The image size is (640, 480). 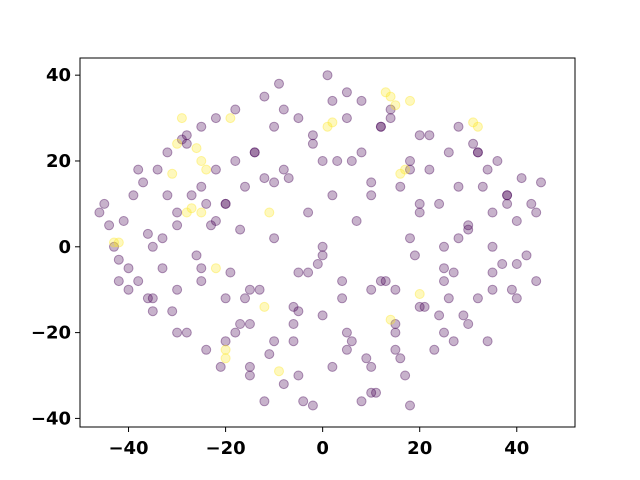 What do you see at coordinates (516, 448) in the screenshot?
I see `x-tick-label: 40` at bounding box center [516, 448].